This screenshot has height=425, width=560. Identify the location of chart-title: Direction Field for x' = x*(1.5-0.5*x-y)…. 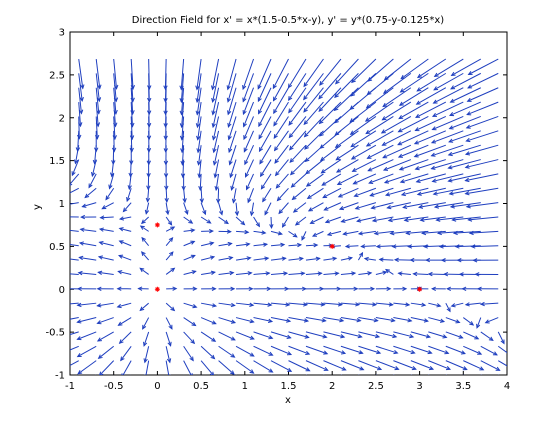
(288, 20).